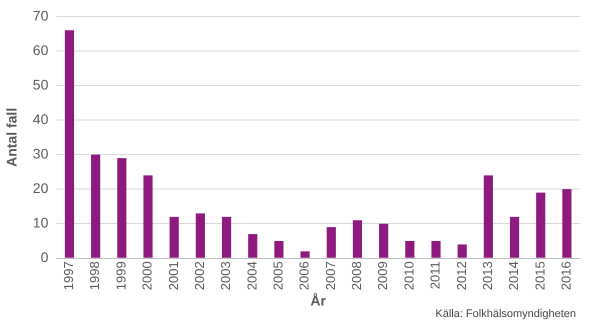 Image resolution: width=590 pixels, height=330 pixels. What do you see at coordinates (382, 275) in the screenshot?
I see `x-tick-label: 2009` at bounding box center [382, 275].